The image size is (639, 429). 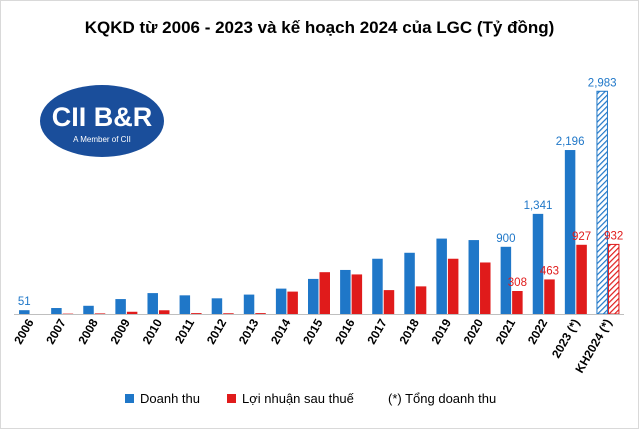 What do you see at coordinates (132, 312) in the screenshot?
I see `profit-bar-2009` at bounding box center [132, 312].